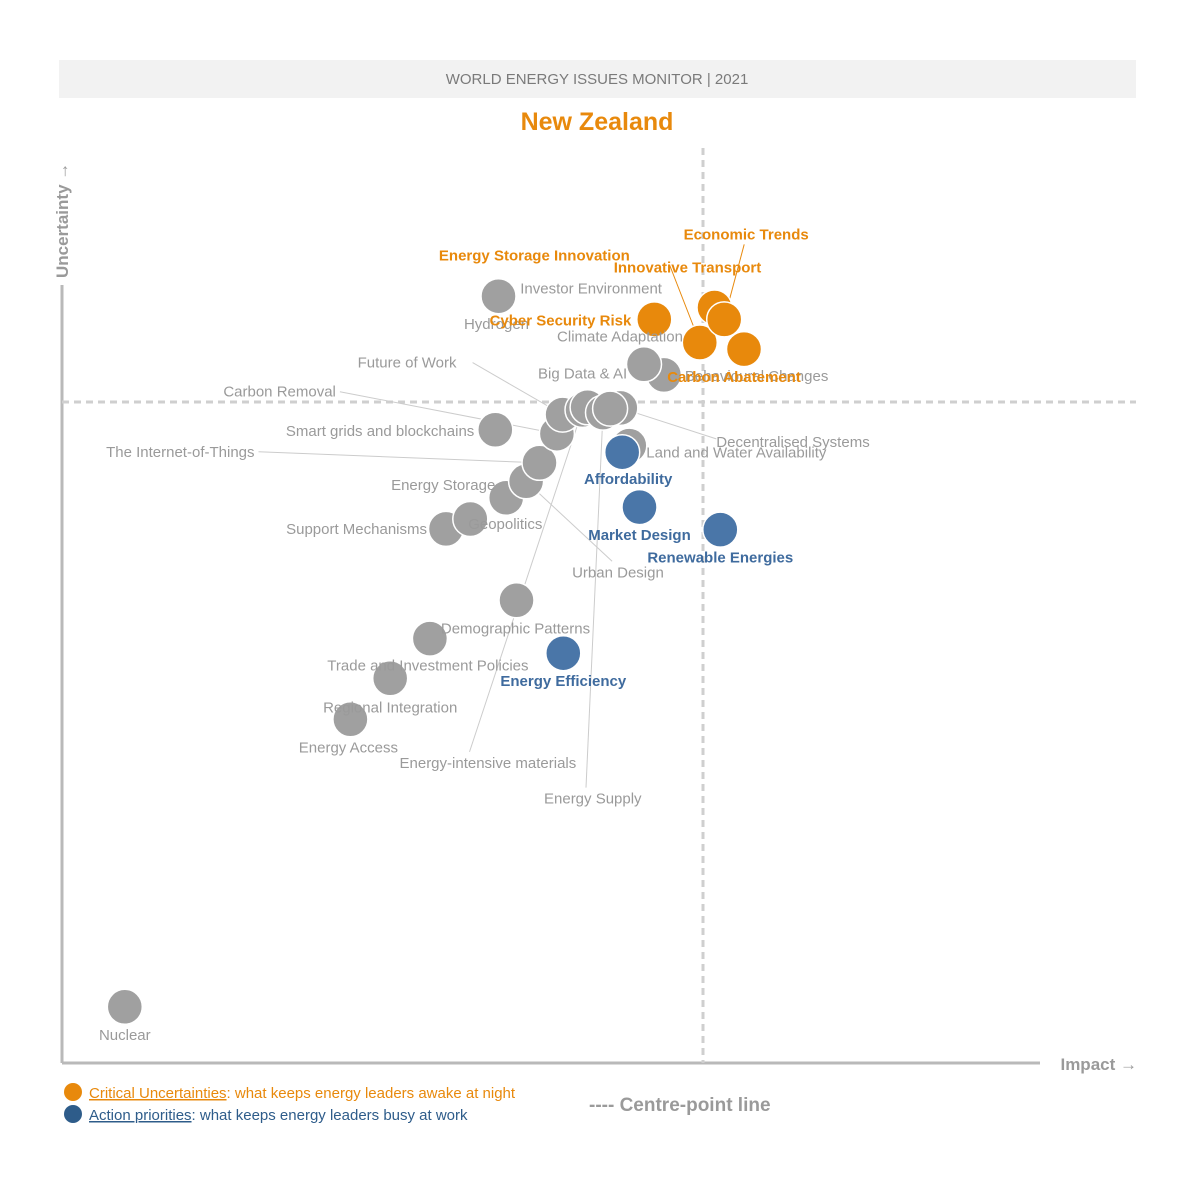  I want to click on label-energy-access: Energy Access, so click(348, 747).